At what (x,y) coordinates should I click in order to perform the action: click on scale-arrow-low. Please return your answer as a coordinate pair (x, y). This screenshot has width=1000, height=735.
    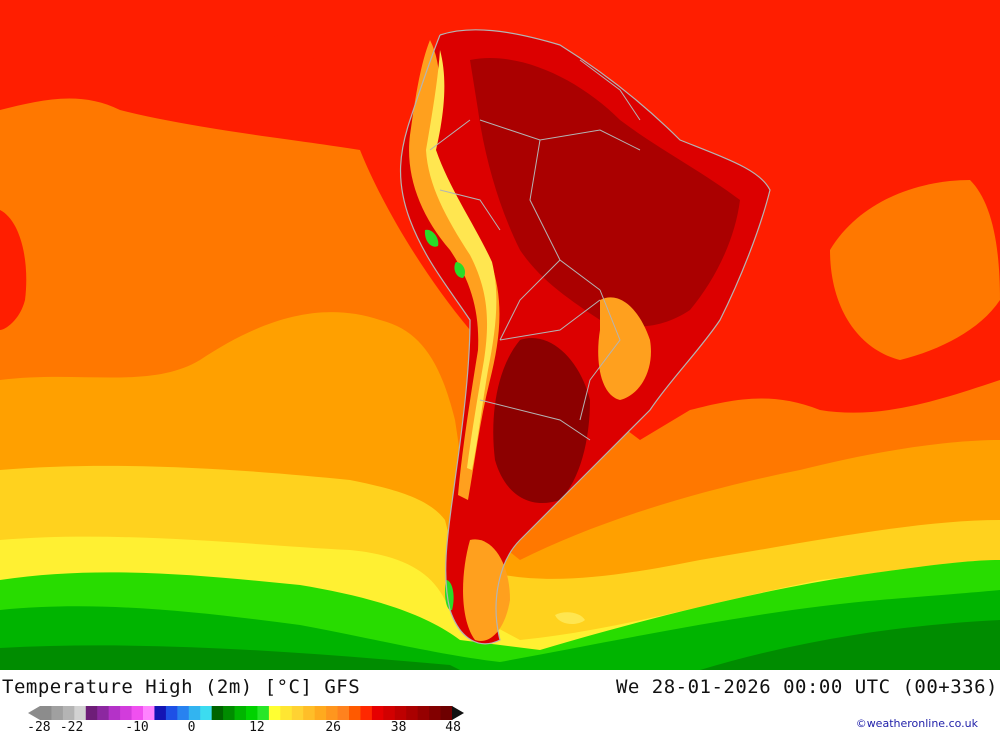
    Looking at the image, I should click on (34, 713).